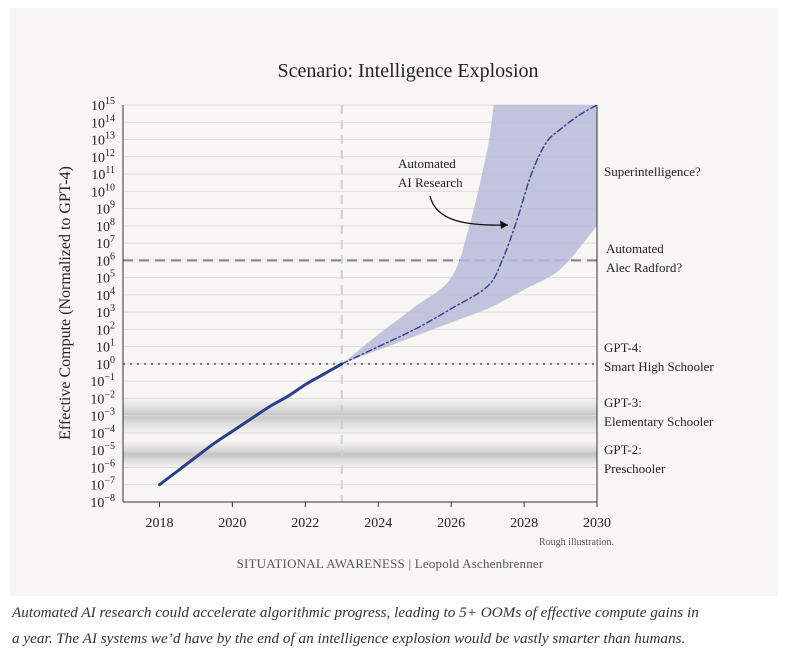  Describe the element at coordinates (652, 171) in the screenshot. I see `annotation-superintelligence-line-1: Superintelligence?` at that location.